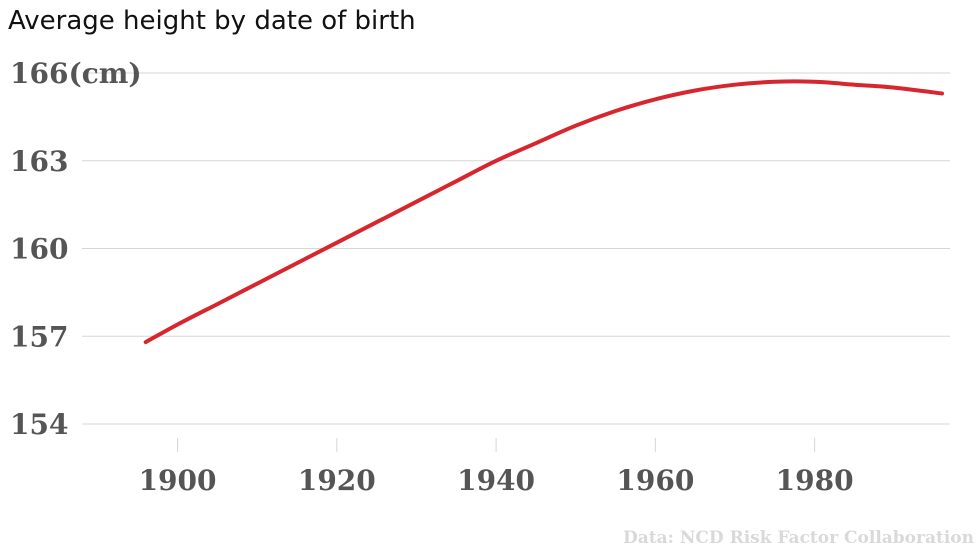  I want to click on source-note: Data: NCD Risk Factor Collaboration, so click(798, 538).